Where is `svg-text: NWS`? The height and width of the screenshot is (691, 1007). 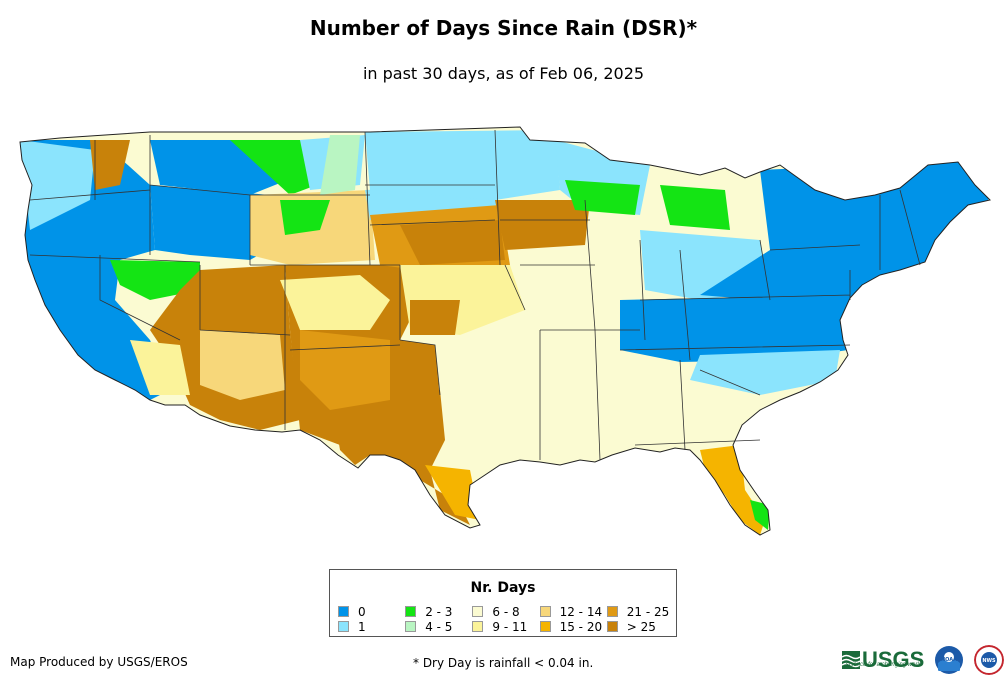 svg-text: NWS is located at coordinates (990, 661).